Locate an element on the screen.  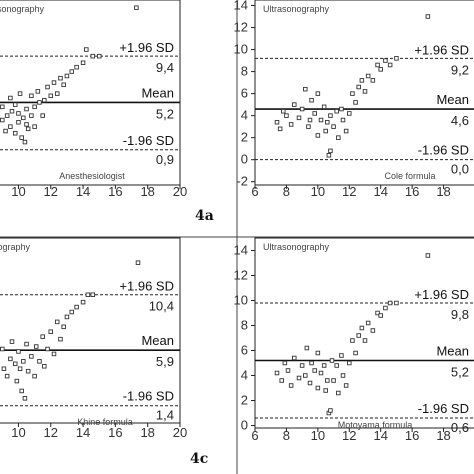
y-tick-label: 0 is located at coordinates (244, 159).